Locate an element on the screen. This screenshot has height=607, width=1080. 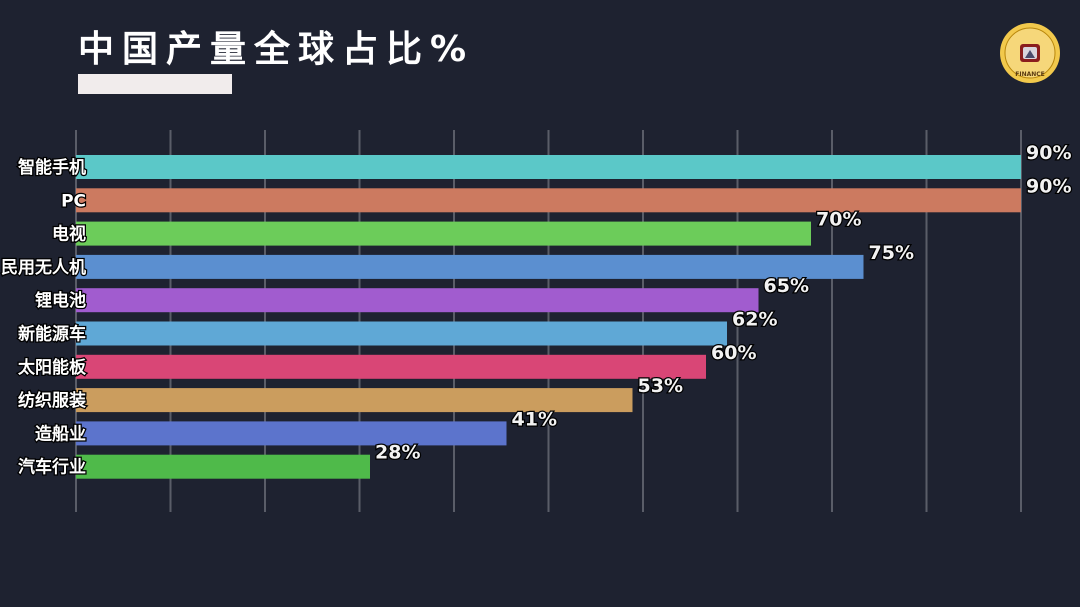
value-label: 75% is located at coordinates (891, 253).